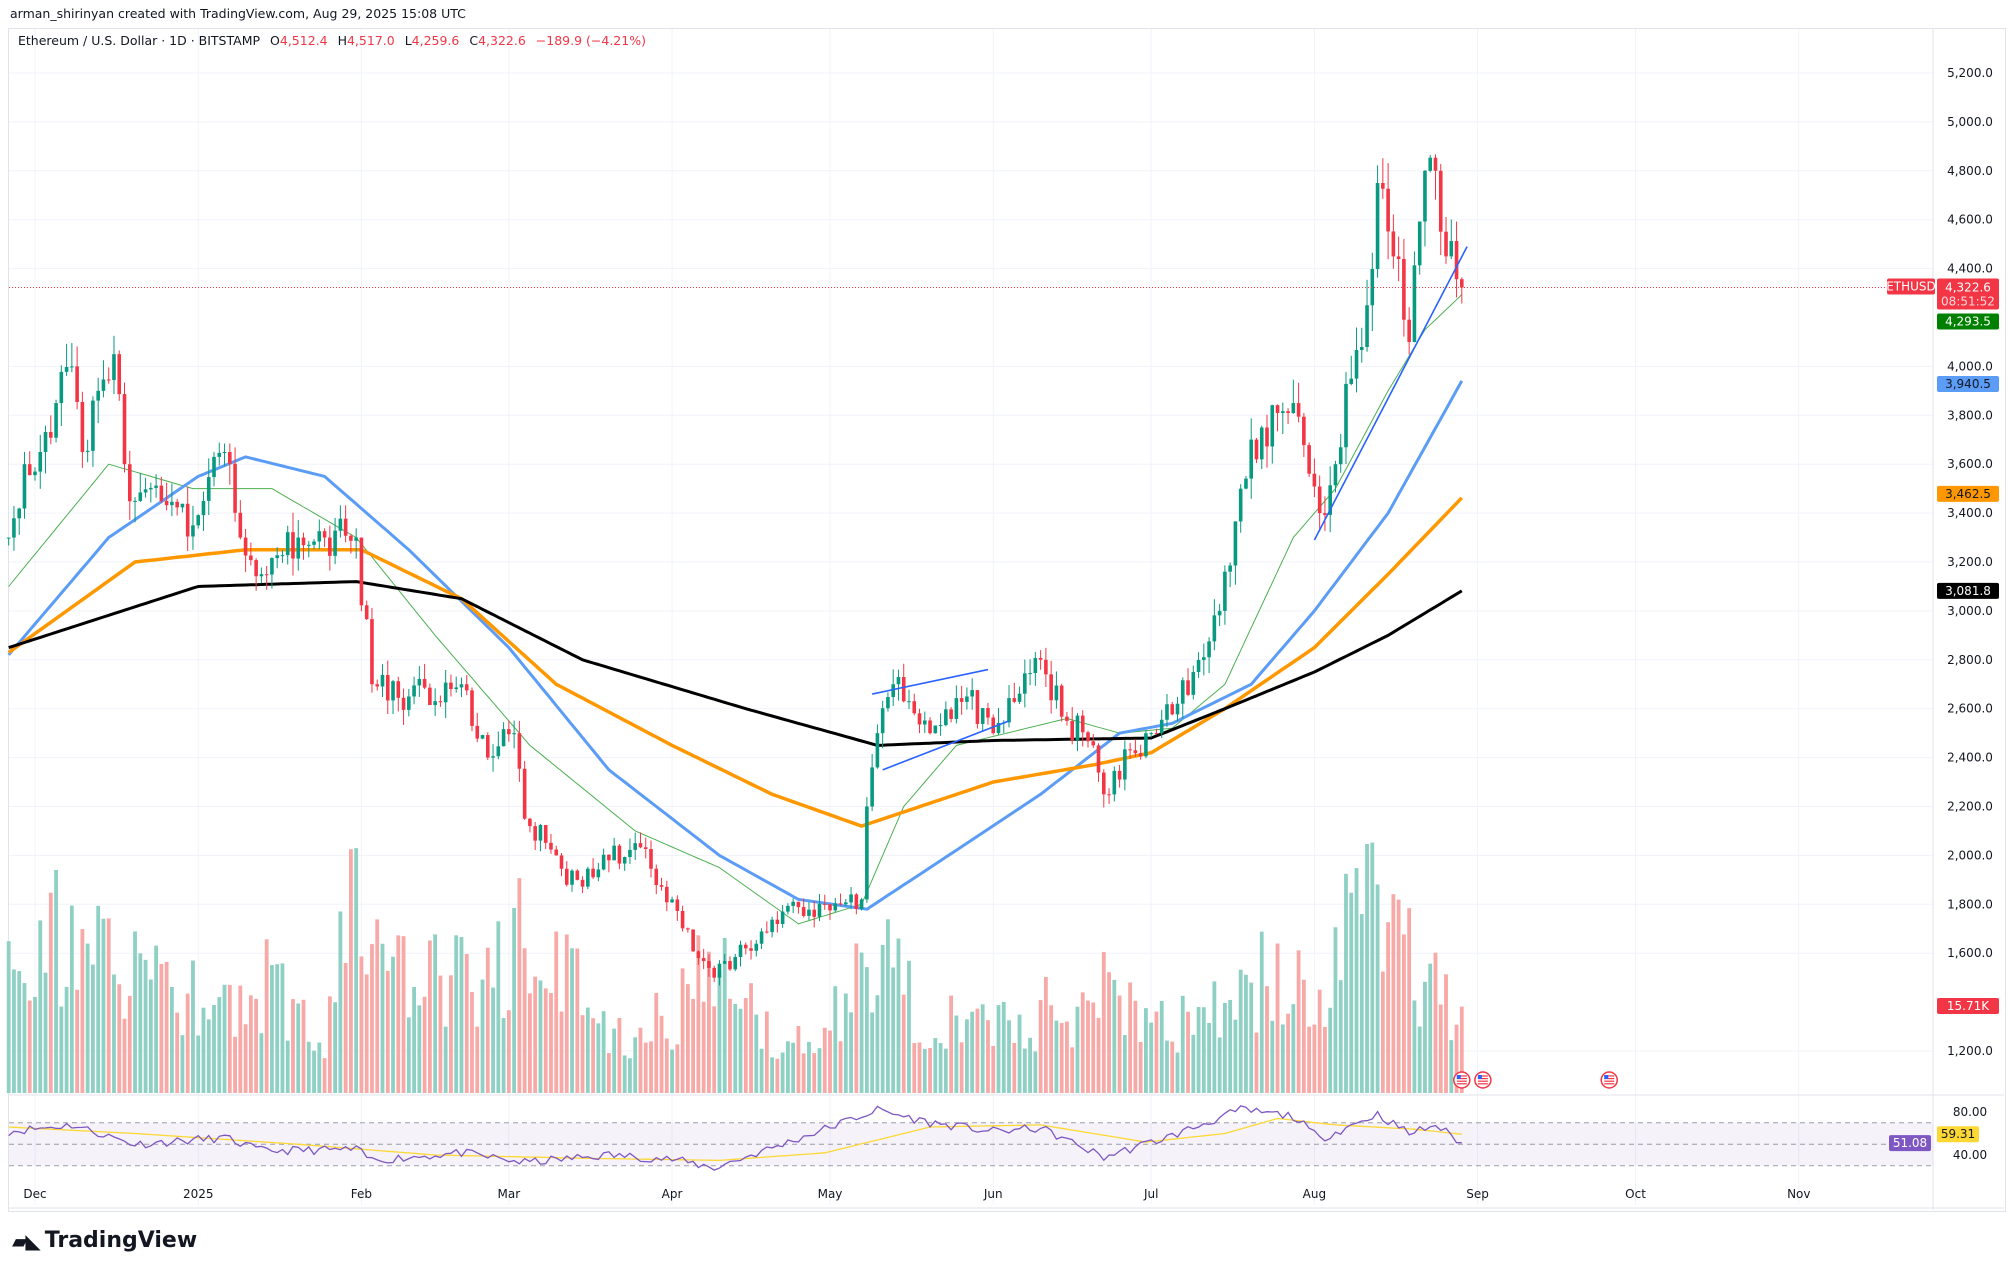 The height and width of the screenshot is (1269, 2014). I want to click on price-axis-label: 5,200.0, so click(1970, 73).